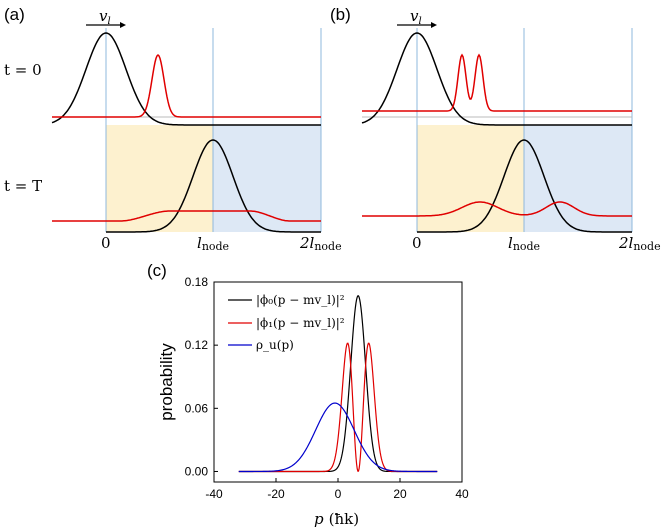 The height and width of the screenshot is (532, 664). I want to click on panel-b-velocity-arrowhead, so click(434, 25).